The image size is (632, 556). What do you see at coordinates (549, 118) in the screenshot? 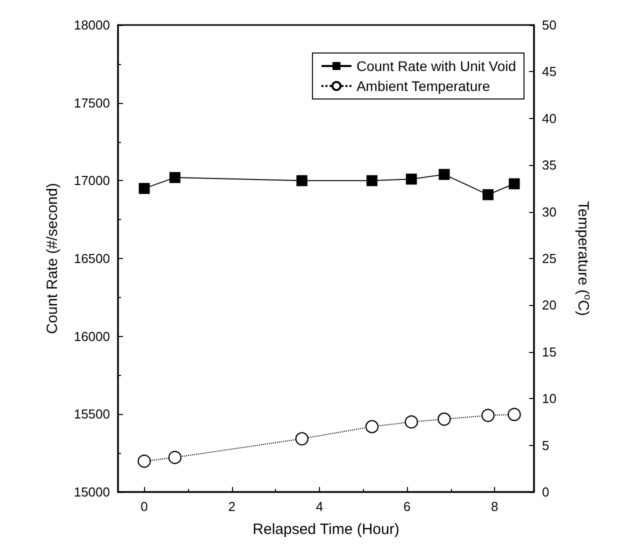
I see `y2-tick-label: 40` at bounding box center [549, 118].